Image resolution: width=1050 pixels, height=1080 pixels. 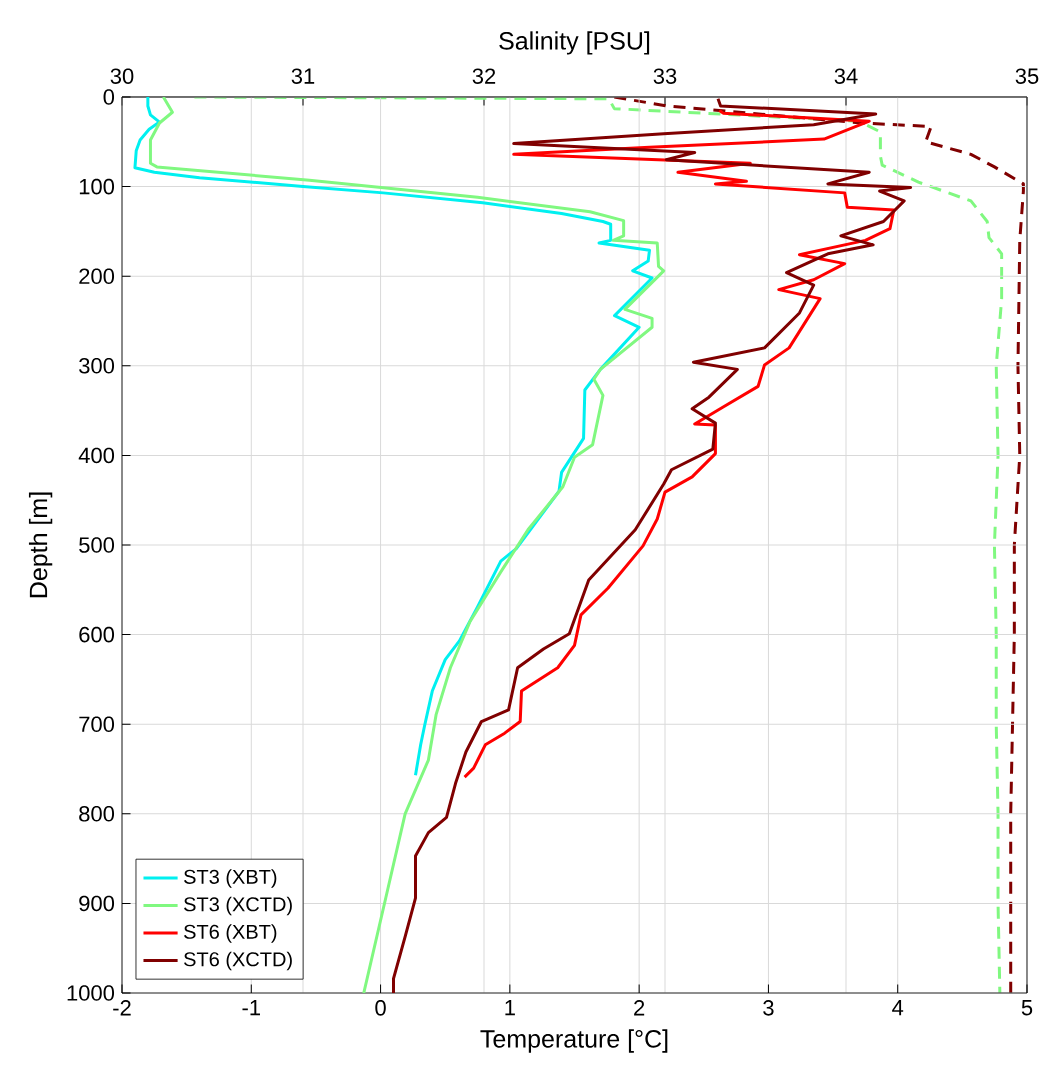 What do you see at coordinates (96, 455) in the screenshot?
I see `y-tick-label: 400` at bounding box center [96, 455].